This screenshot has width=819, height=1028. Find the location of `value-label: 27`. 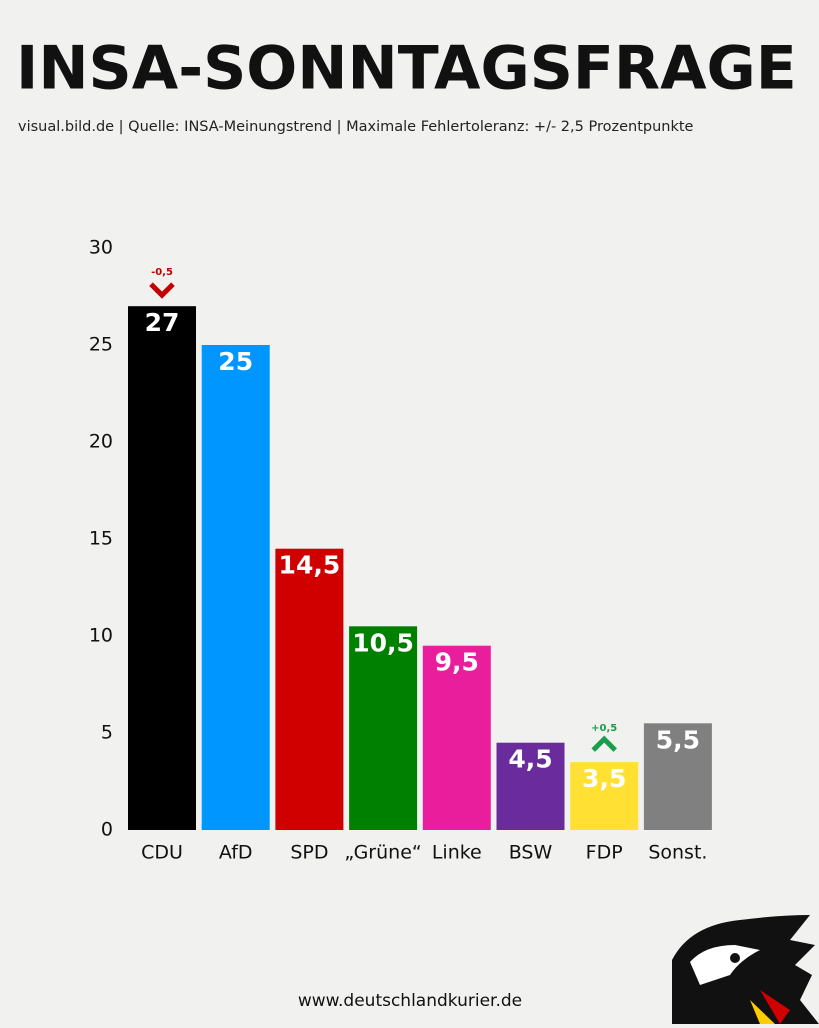

value-label: 27 is located at coordinates (162, 322).